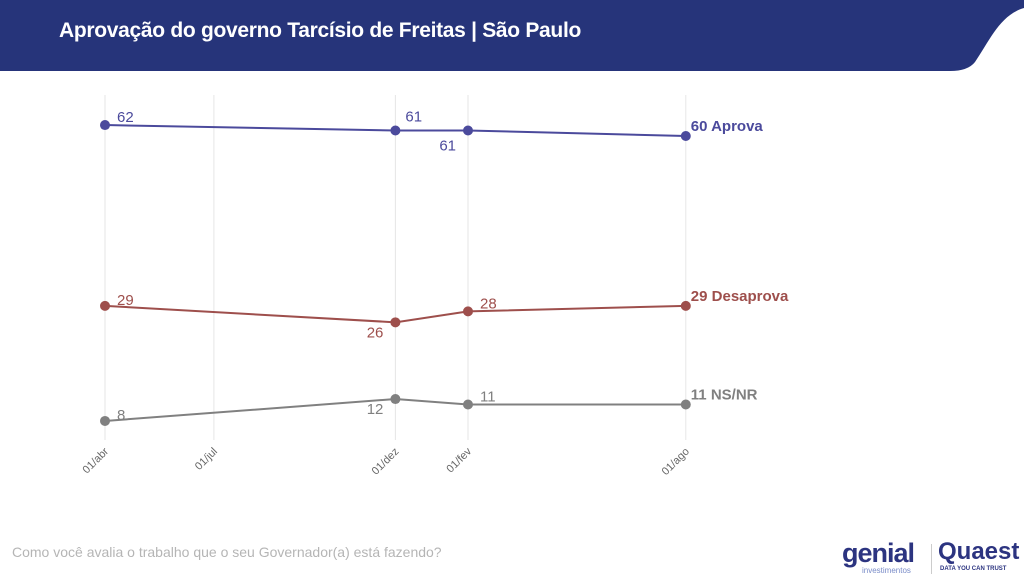 Image resolution: width=1024 pixels, height=576 pixels. Describe the element at coordinates (121, 415) in the screenshot. I see `data-label: 8` at that location.